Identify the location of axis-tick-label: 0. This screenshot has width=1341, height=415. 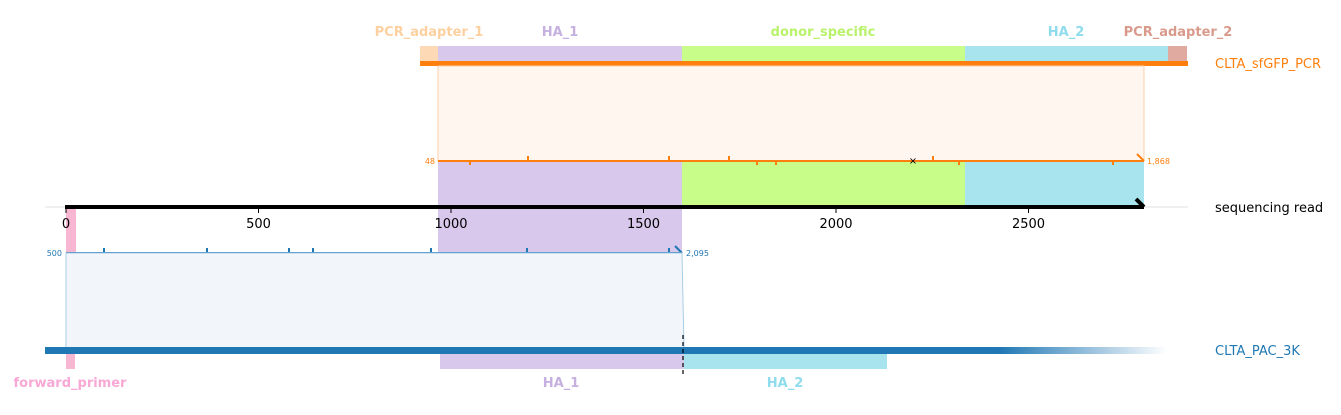
(66, 224).